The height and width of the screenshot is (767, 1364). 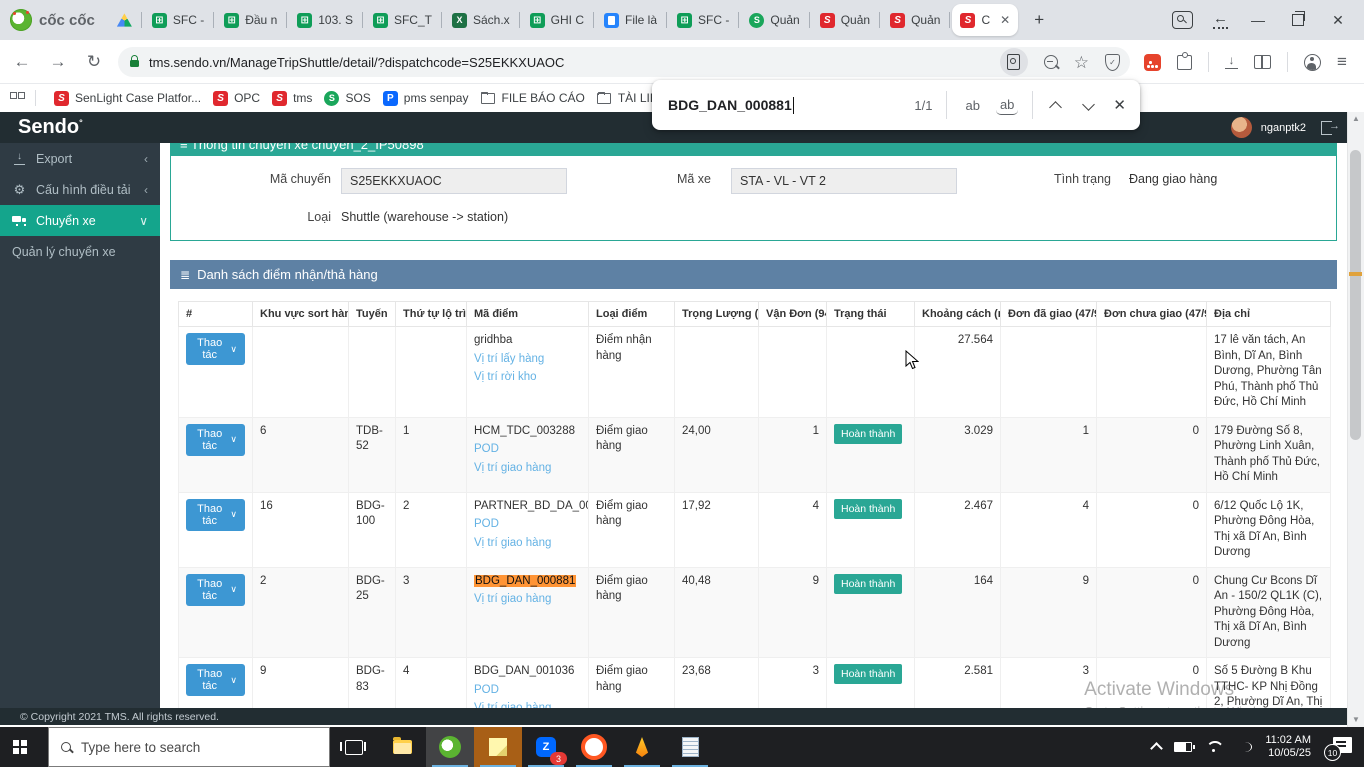 I want to click on scroll-down-arrow: ▼, so click(x=1356, y=719).